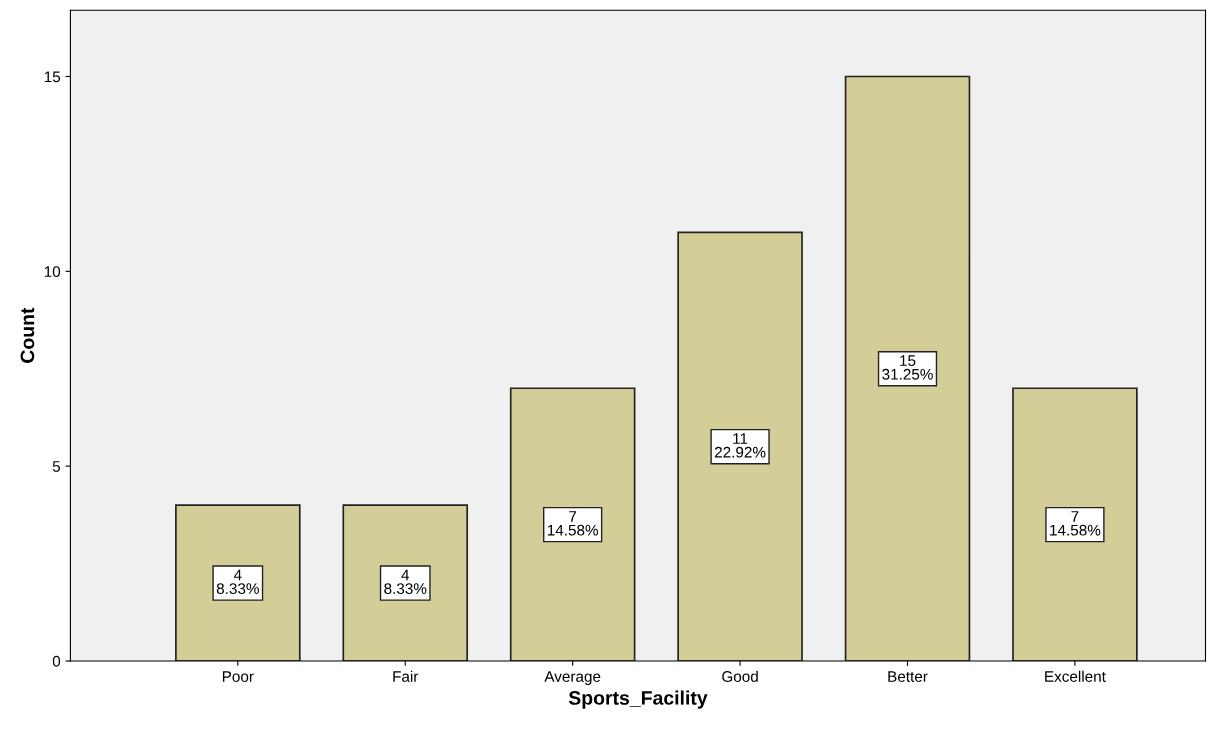 Image resolution: width=1214 pixels, height=732 pixels. I want to click on y-axis-title: Count, so click(27, 335).